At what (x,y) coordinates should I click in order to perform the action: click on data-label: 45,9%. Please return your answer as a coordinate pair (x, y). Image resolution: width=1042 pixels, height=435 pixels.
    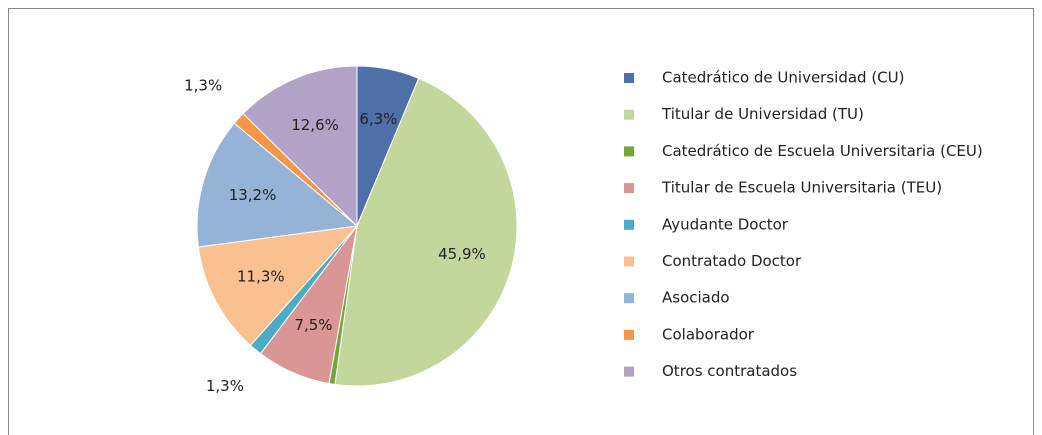
    Looking at the image, I should click on (462, 254).